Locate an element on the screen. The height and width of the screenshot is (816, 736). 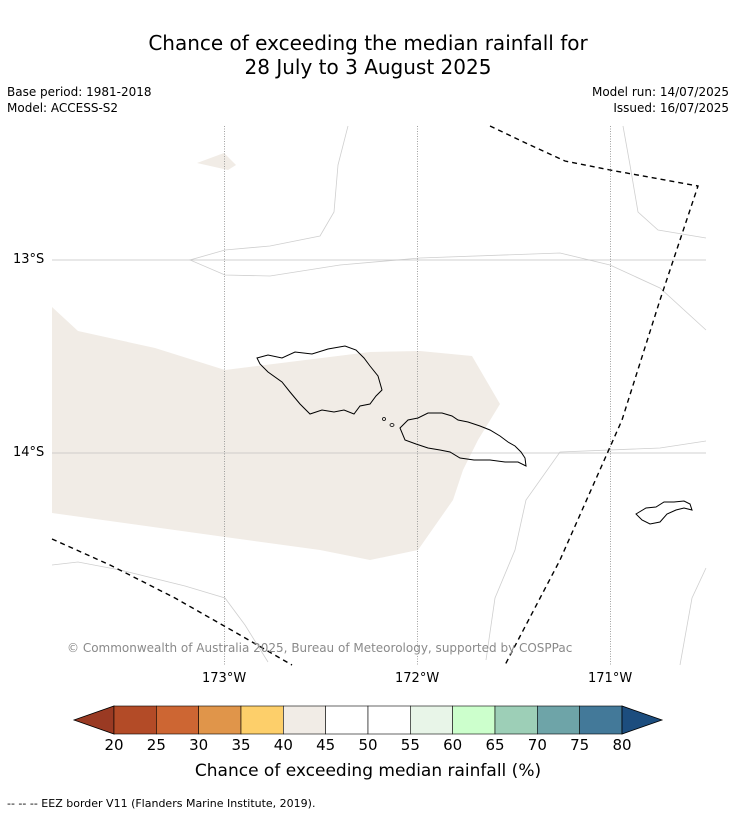
colorbar-tick-75: 75 is located at coordinates (580, 745).